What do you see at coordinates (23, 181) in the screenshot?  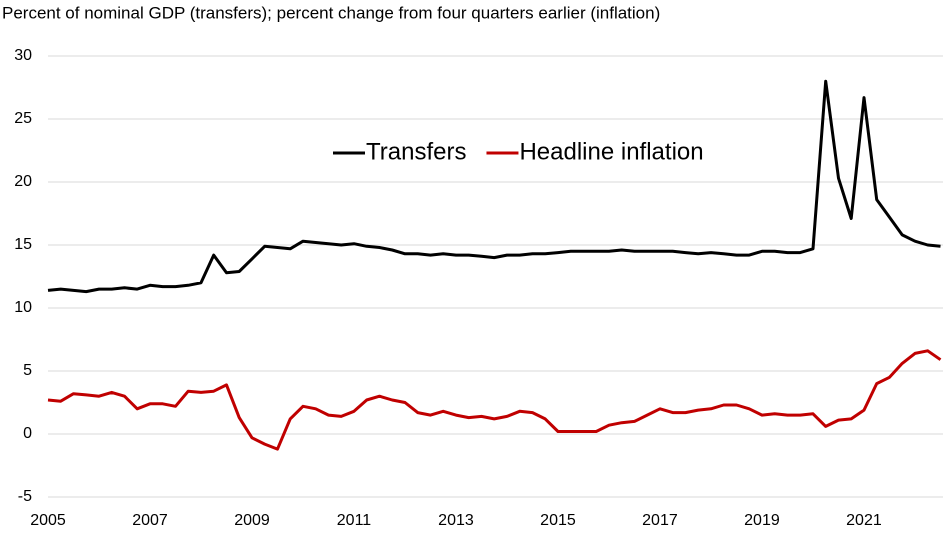 I see `y-tick-label: 20` at bounding box center [23, 181].